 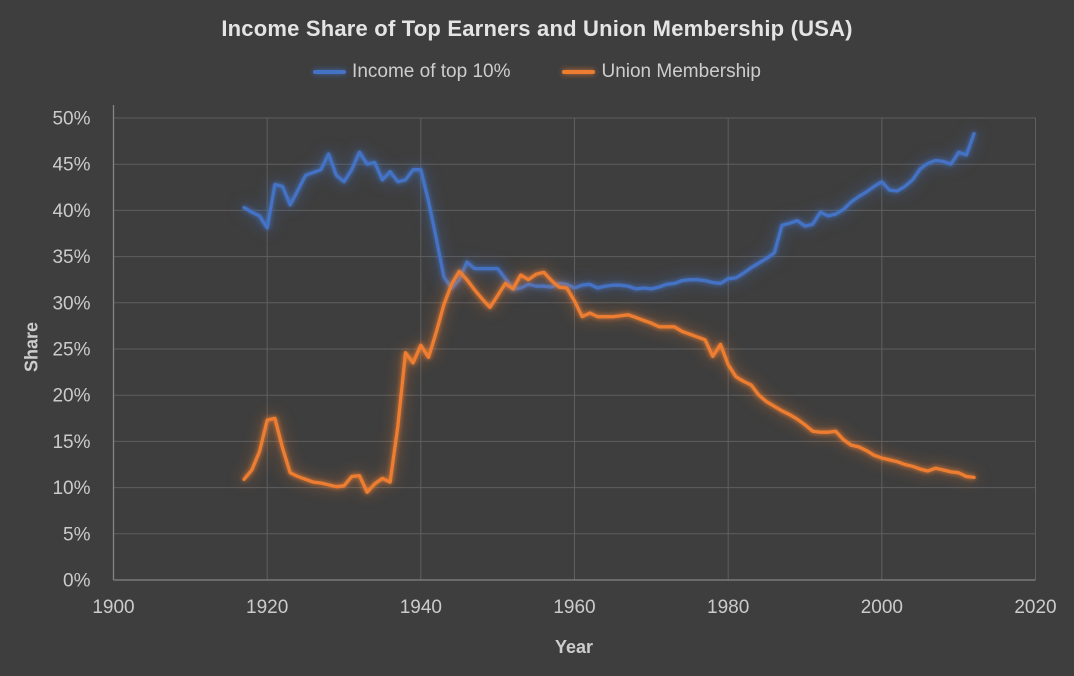 What do you see at coordinates (574, 607) in the screenshot?
I see `x-tick-label: 1960` at bounding box center [574, 607].